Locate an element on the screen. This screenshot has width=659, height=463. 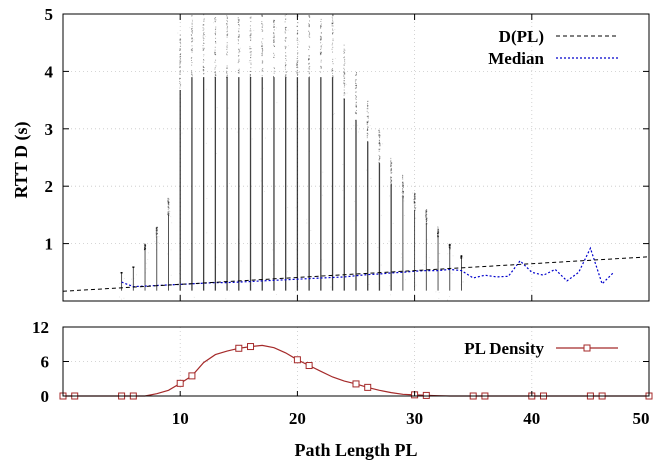
rtt-ylabel: RTT D (s) is located at coordinates (21, 159).